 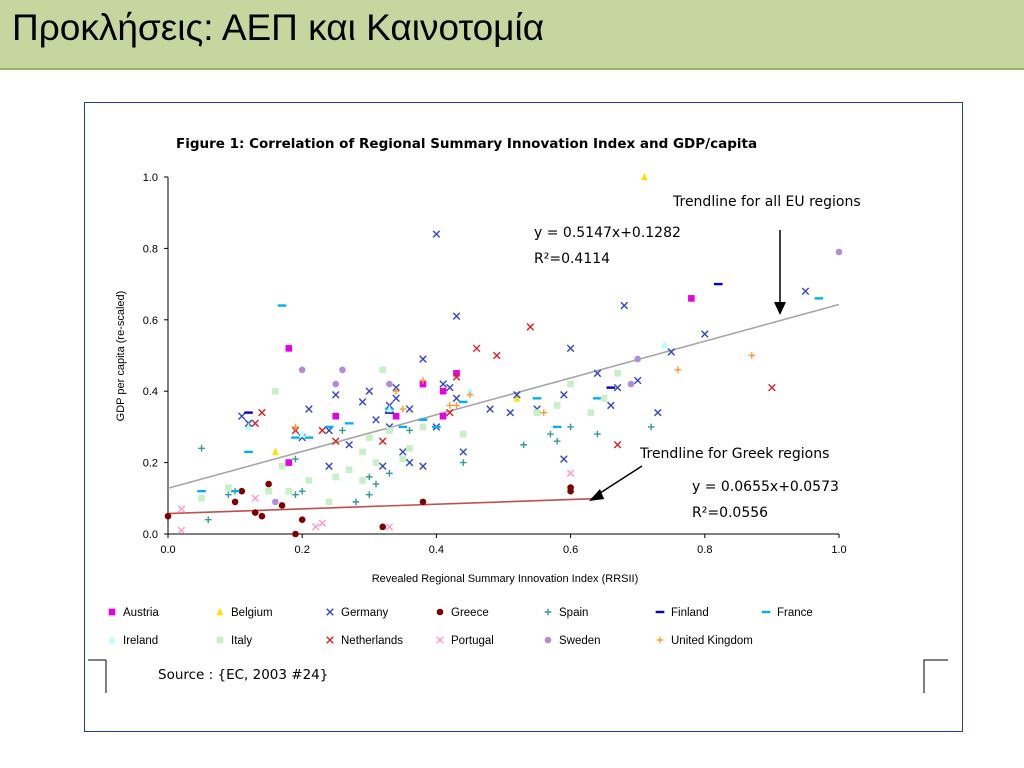 What do you see at coordinates (570, 550) in the screenshot?
I see `x-tick-label: 0.6` at bounding box center [570, 550].